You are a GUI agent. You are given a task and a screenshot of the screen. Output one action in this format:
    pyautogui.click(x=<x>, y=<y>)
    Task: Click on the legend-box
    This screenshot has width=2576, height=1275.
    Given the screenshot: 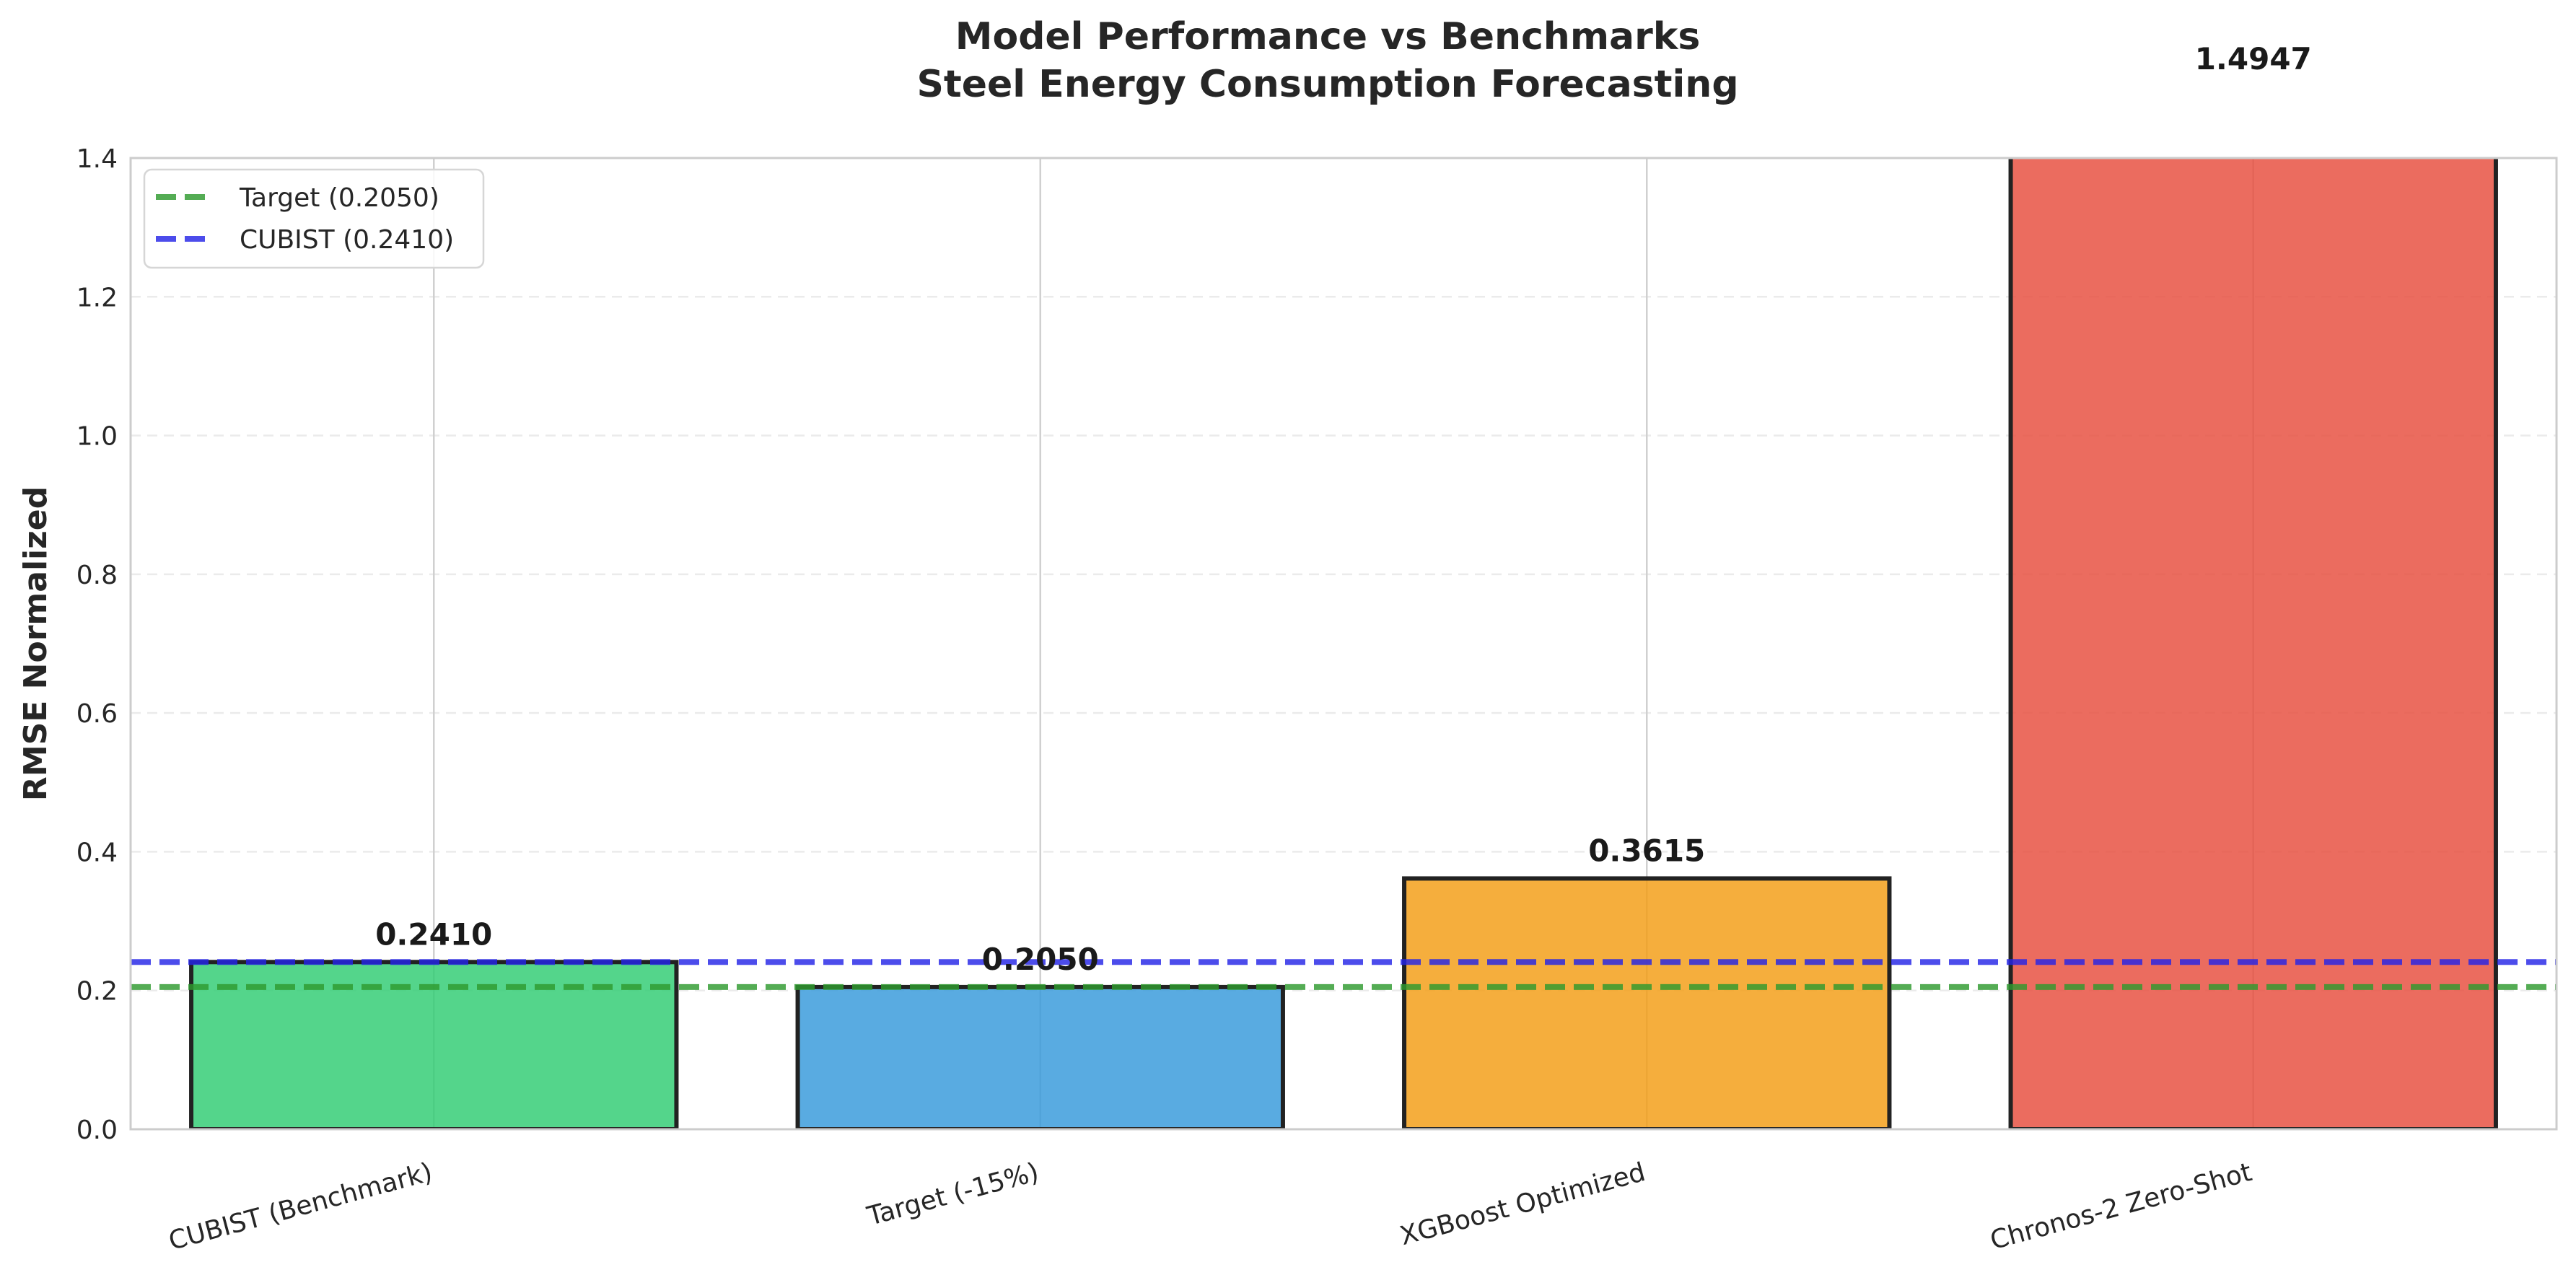 What is the action you would take?
    pyautogui.click(x=314, y=218)
    